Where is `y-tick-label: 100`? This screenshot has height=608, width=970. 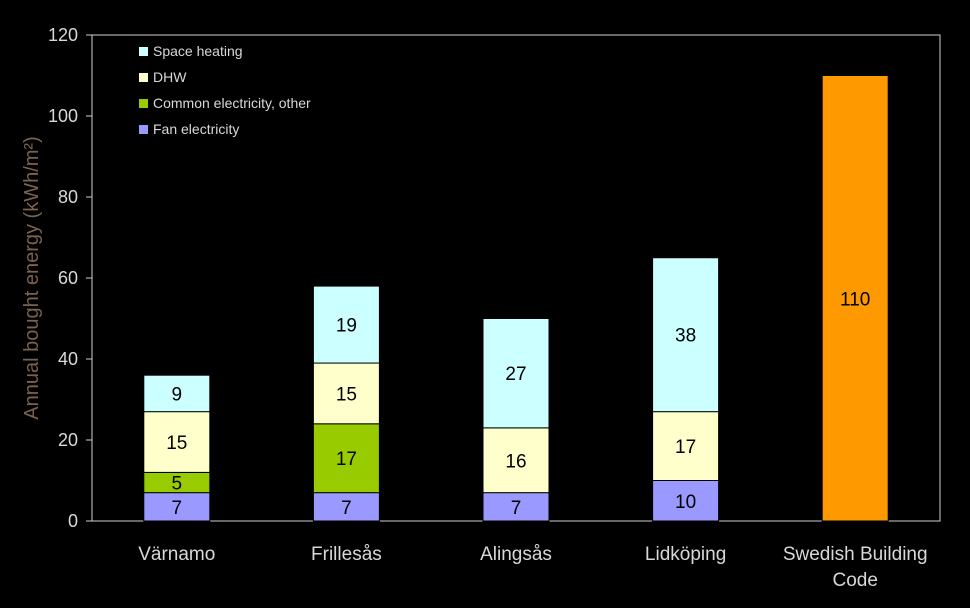 y-tick-label: 100 is located at coordinates (63, 116).